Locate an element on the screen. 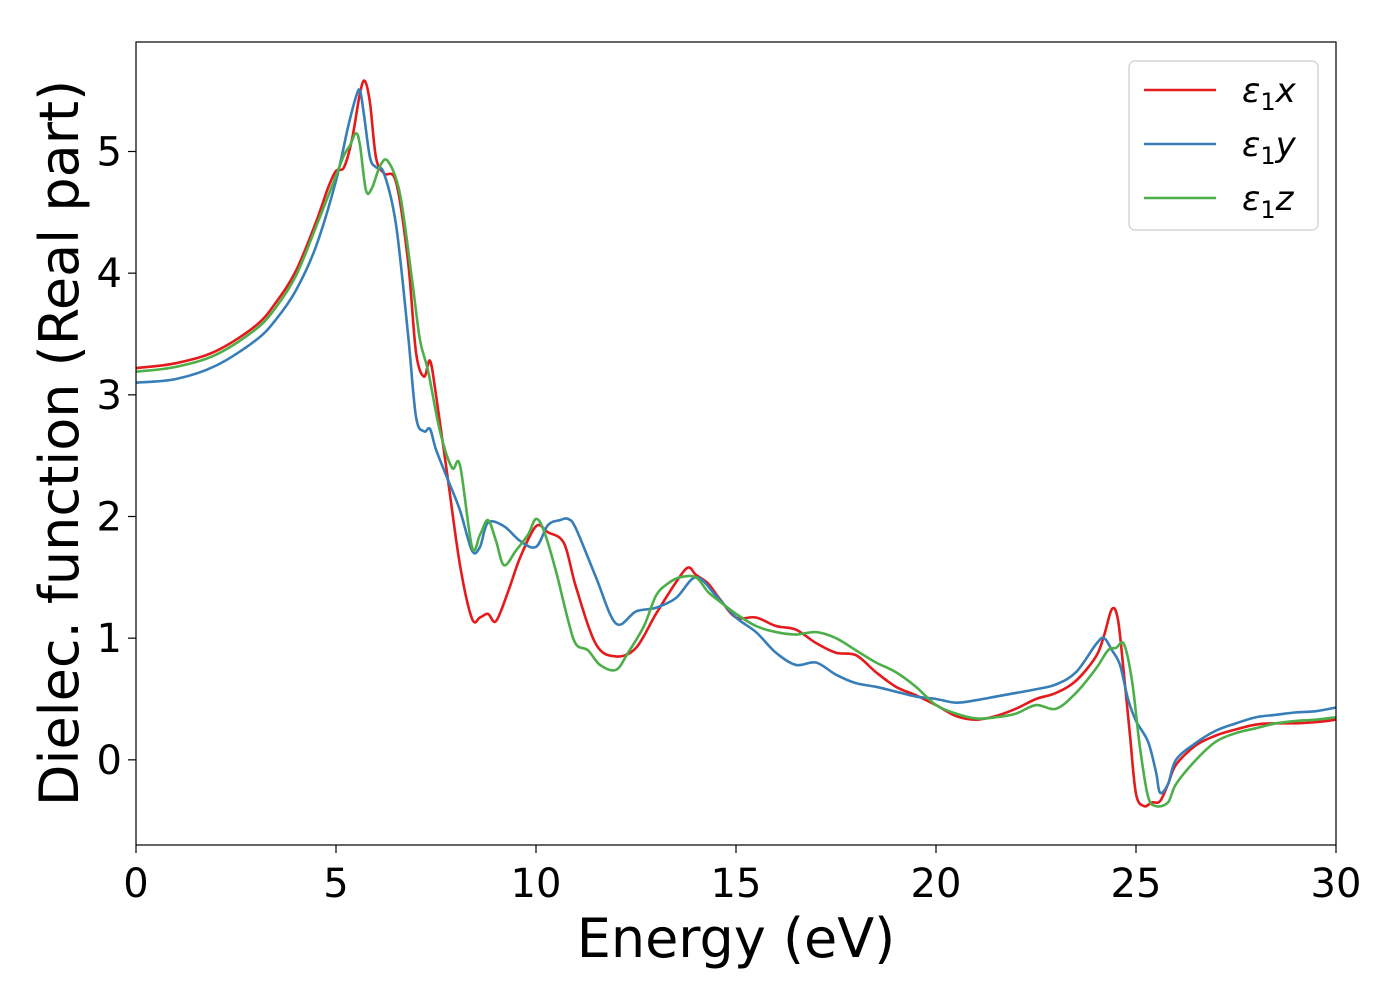 The image size is (1400, 1000). y-axis-label: Dielec. function (Real part) is located at coordinates (59, 443).